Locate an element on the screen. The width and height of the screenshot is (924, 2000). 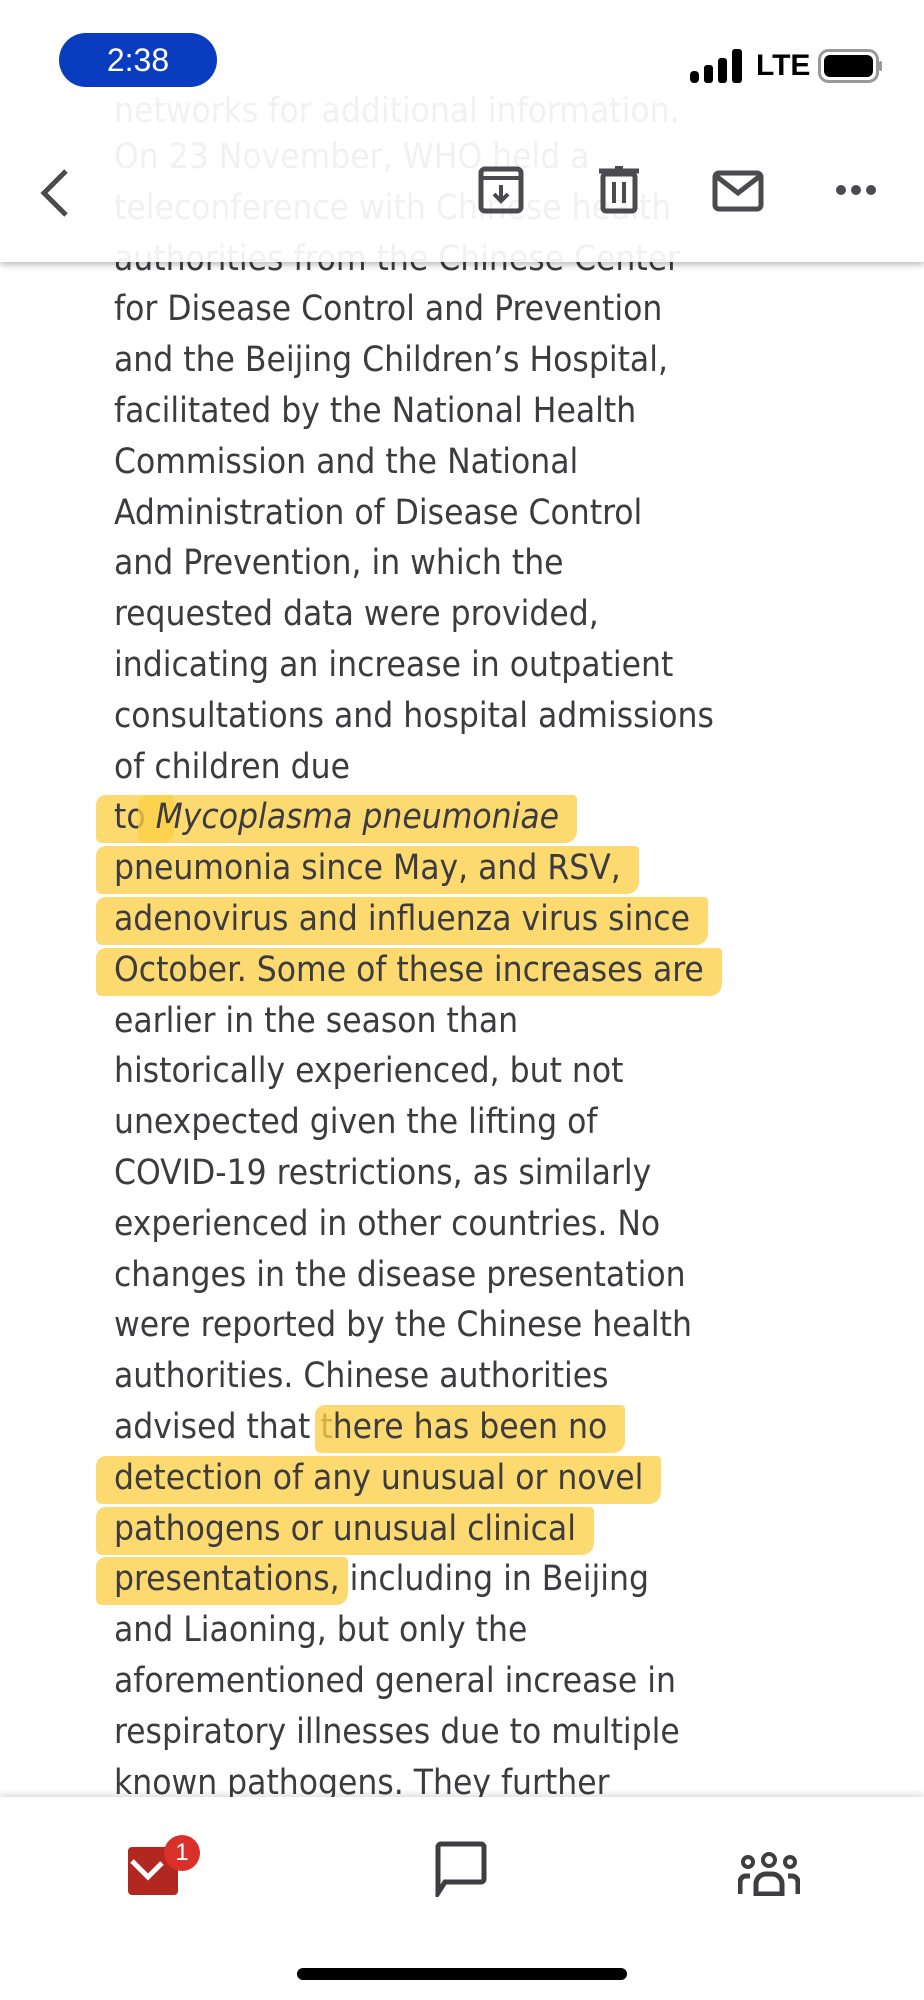
status-indicators: LTE is located at coordinates (787, 66).